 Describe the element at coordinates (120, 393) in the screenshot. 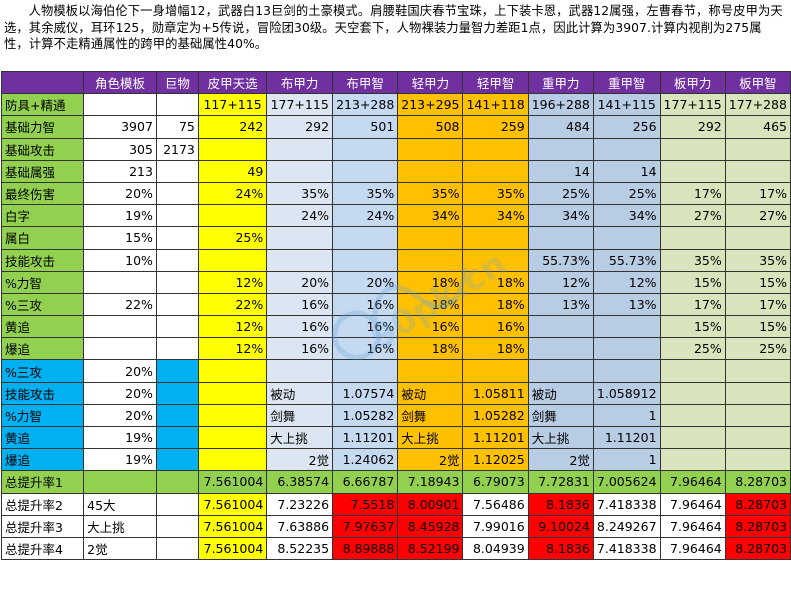

I see `table-cell: 20%` at that location.